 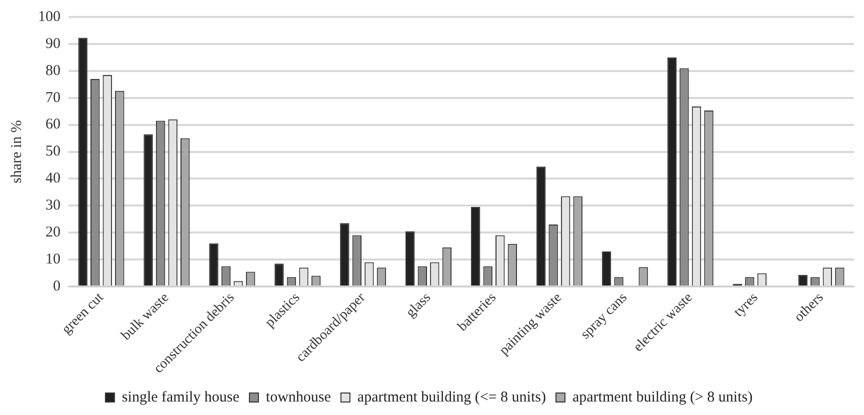 What do you see at coordinates (16, 152) in the screenshot?
I see `y-axis-title: share in %` at bounding box center [16, 152].